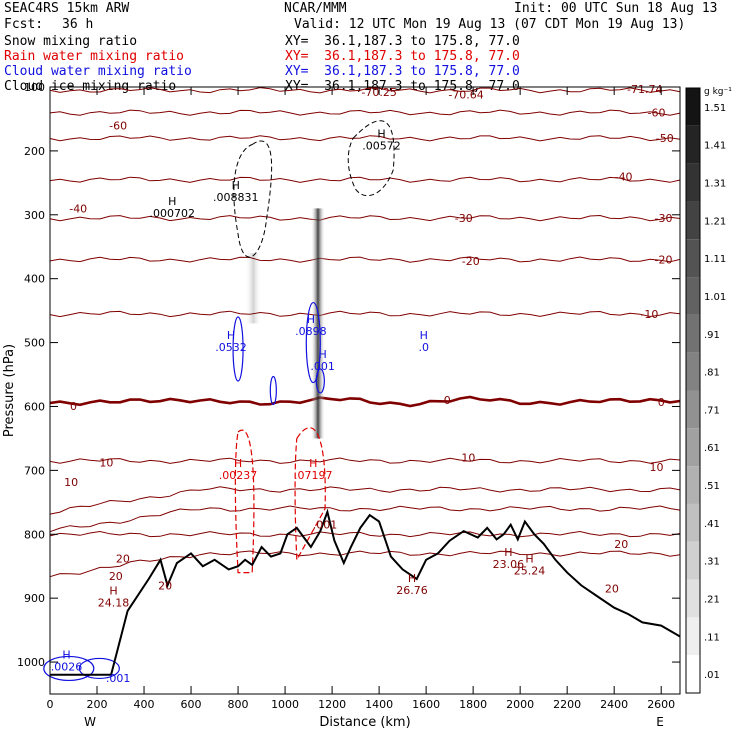  I want to click on y-axis-label: Pressure (hPa), so click(9, 390).